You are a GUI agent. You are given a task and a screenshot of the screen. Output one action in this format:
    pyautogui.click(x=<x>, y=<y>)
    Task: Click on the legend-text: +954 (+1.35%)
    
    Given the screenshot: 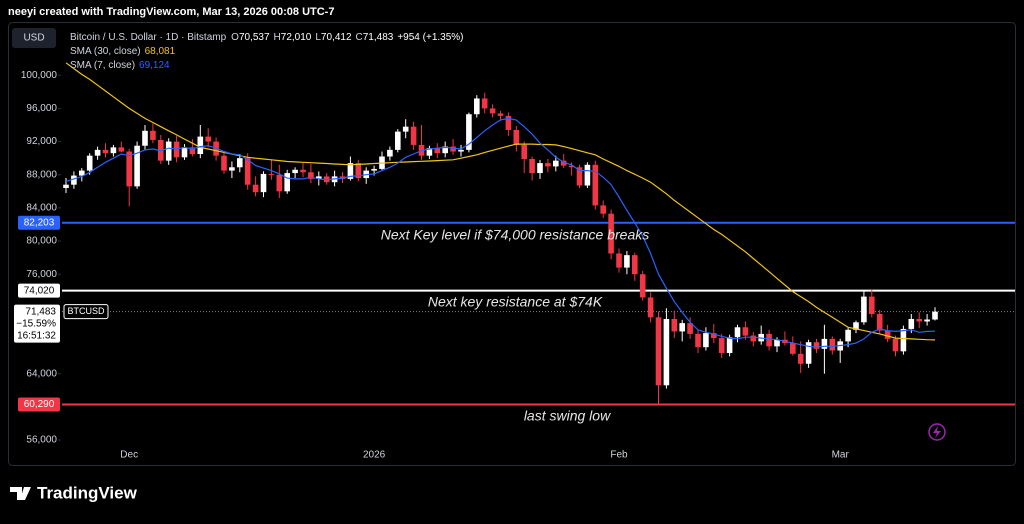 What is the action you would take?
    pyautogui.click(x=430, y=37)
    